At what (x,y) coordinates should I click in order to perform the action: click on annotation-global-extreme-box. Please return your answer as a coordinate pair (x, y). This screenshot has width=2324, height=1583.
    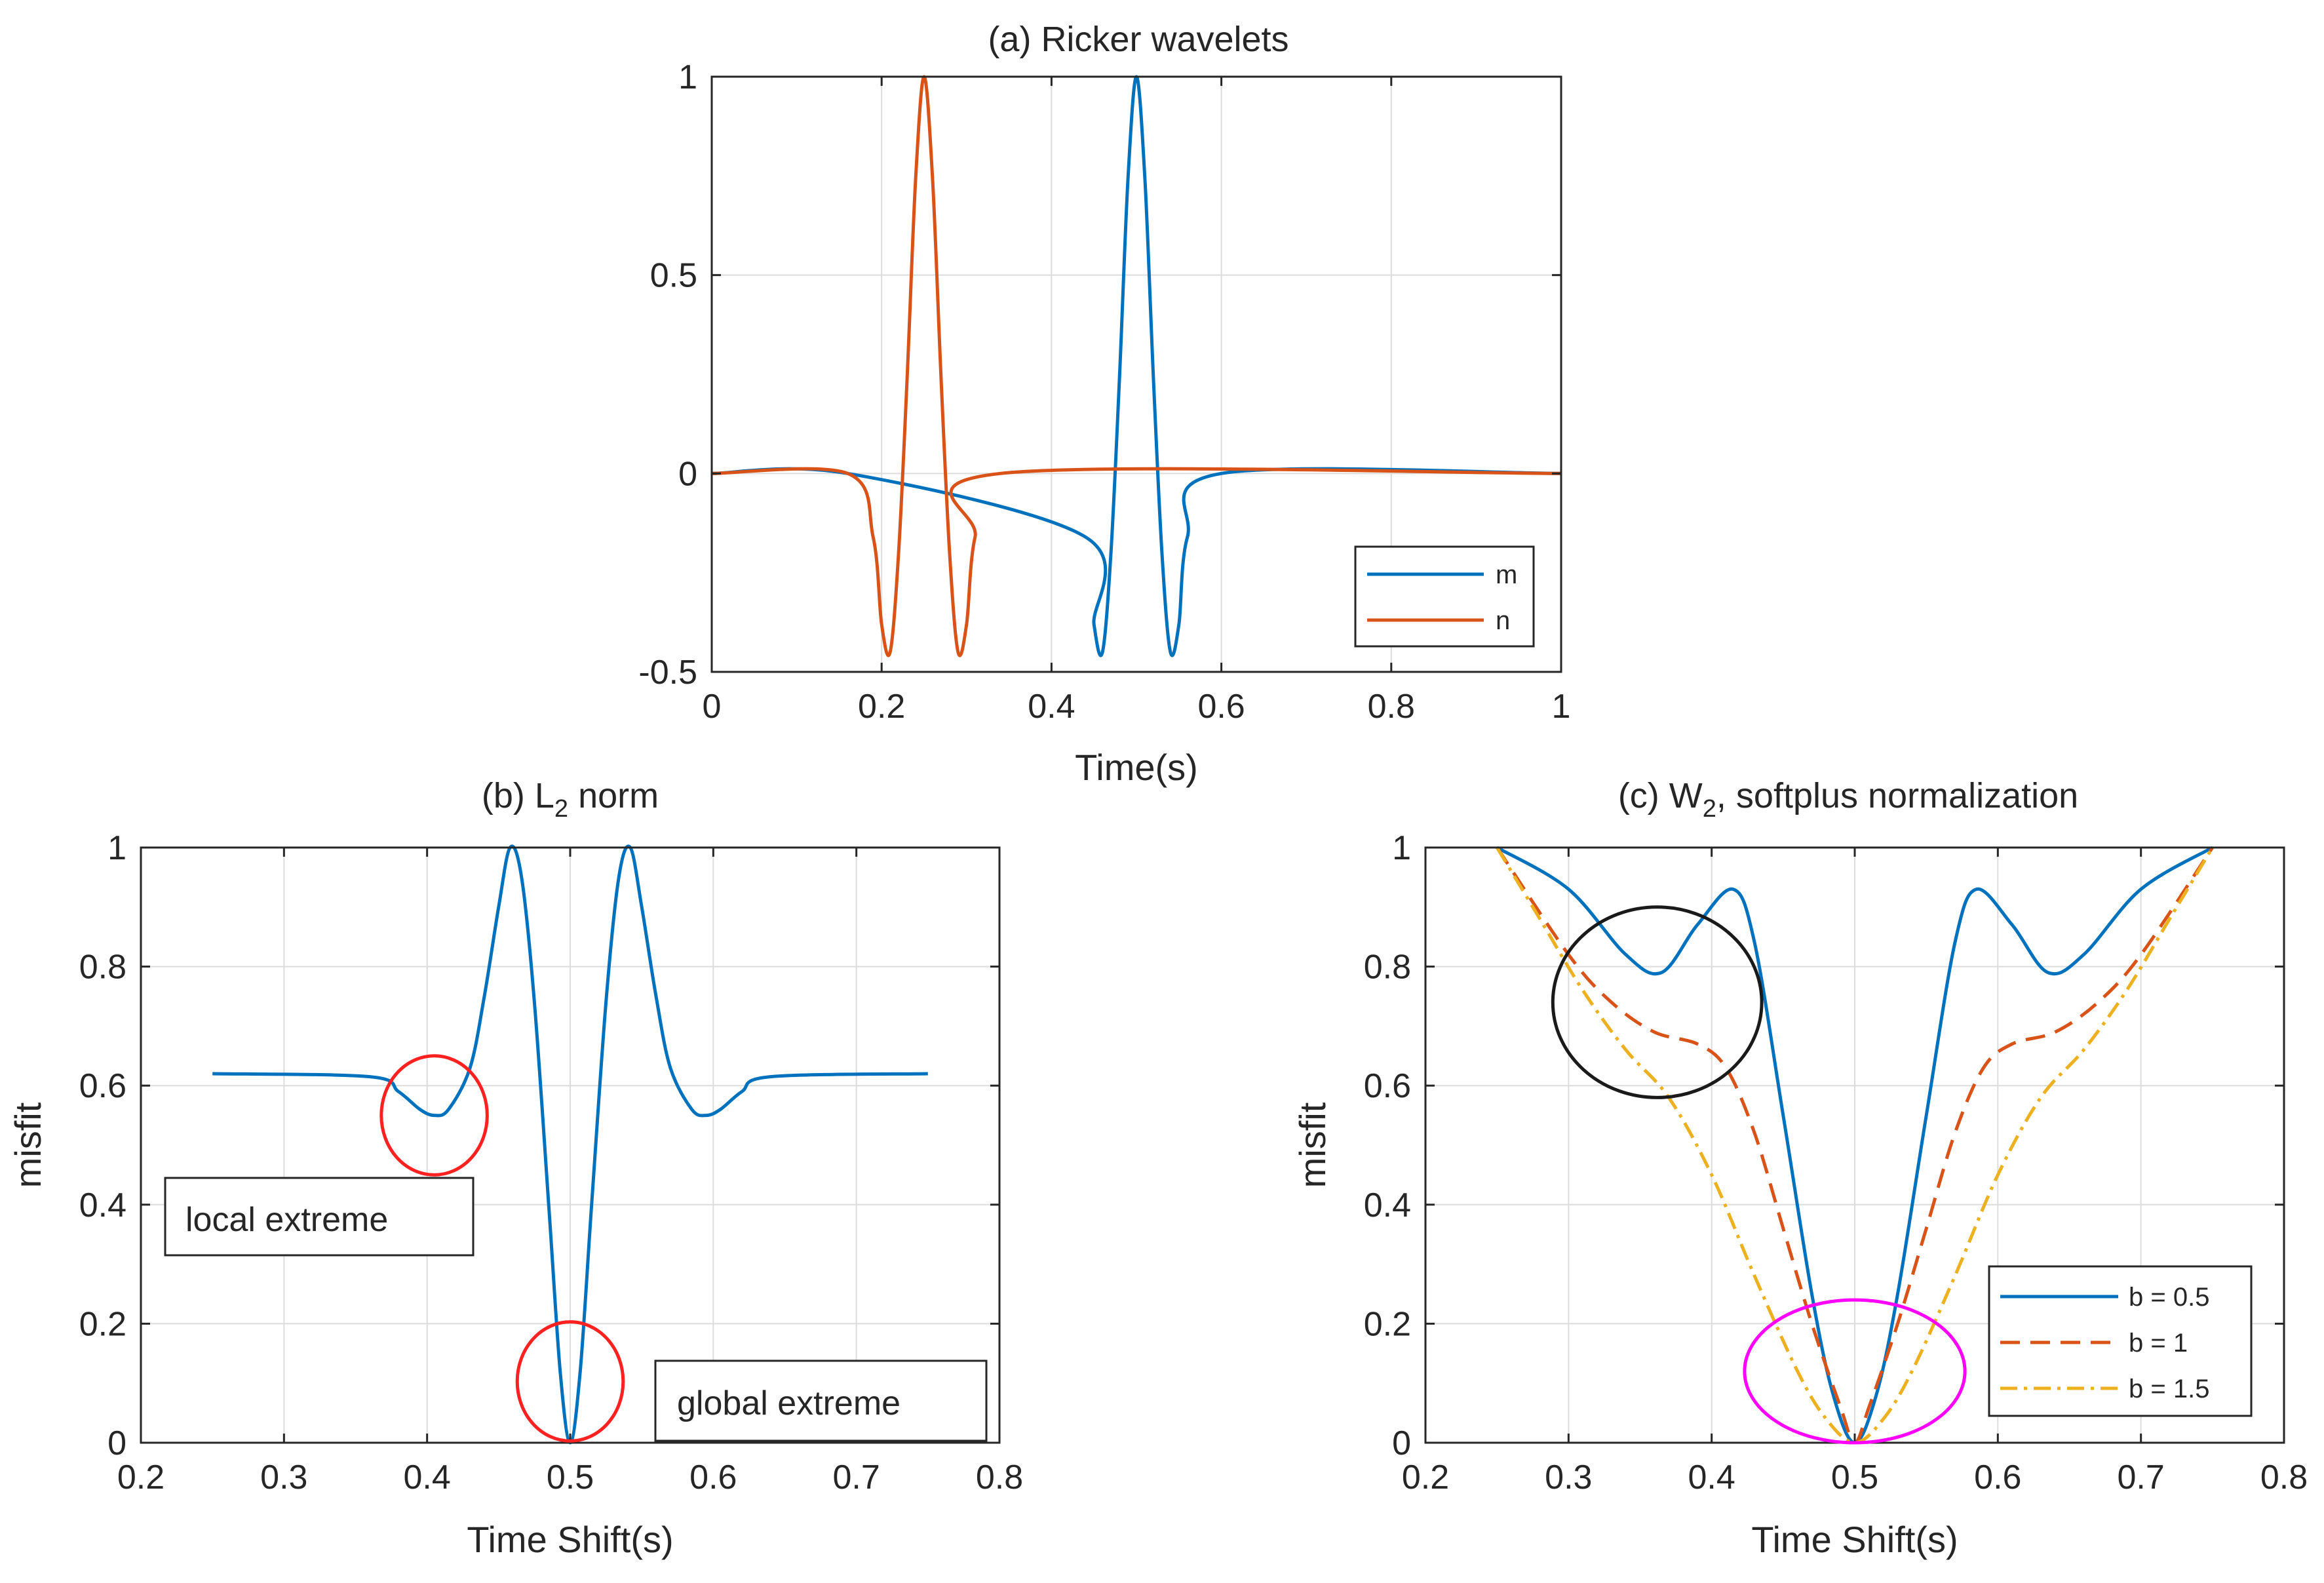
    Looking at the image, I should click on (821, 1400).